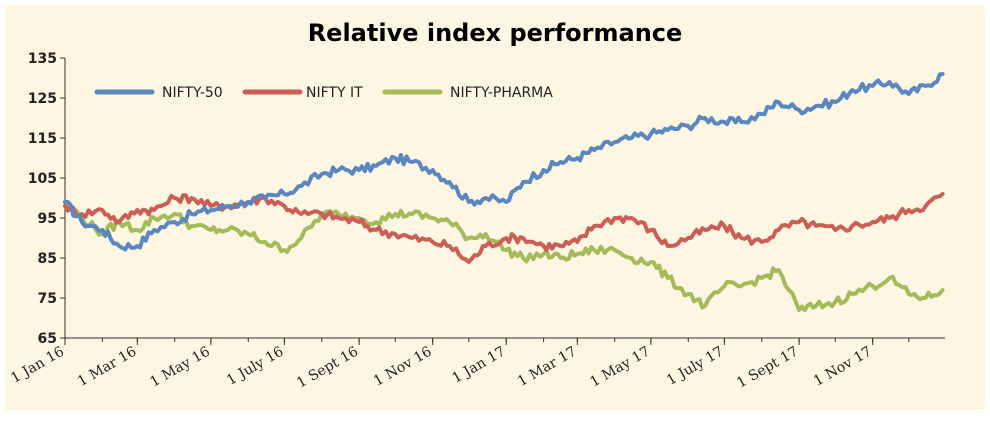 Image resolution: width=990 pixels, height=429 pixels. I want to click on x-tick-label: 1 Mar 16, so click(107, 367).